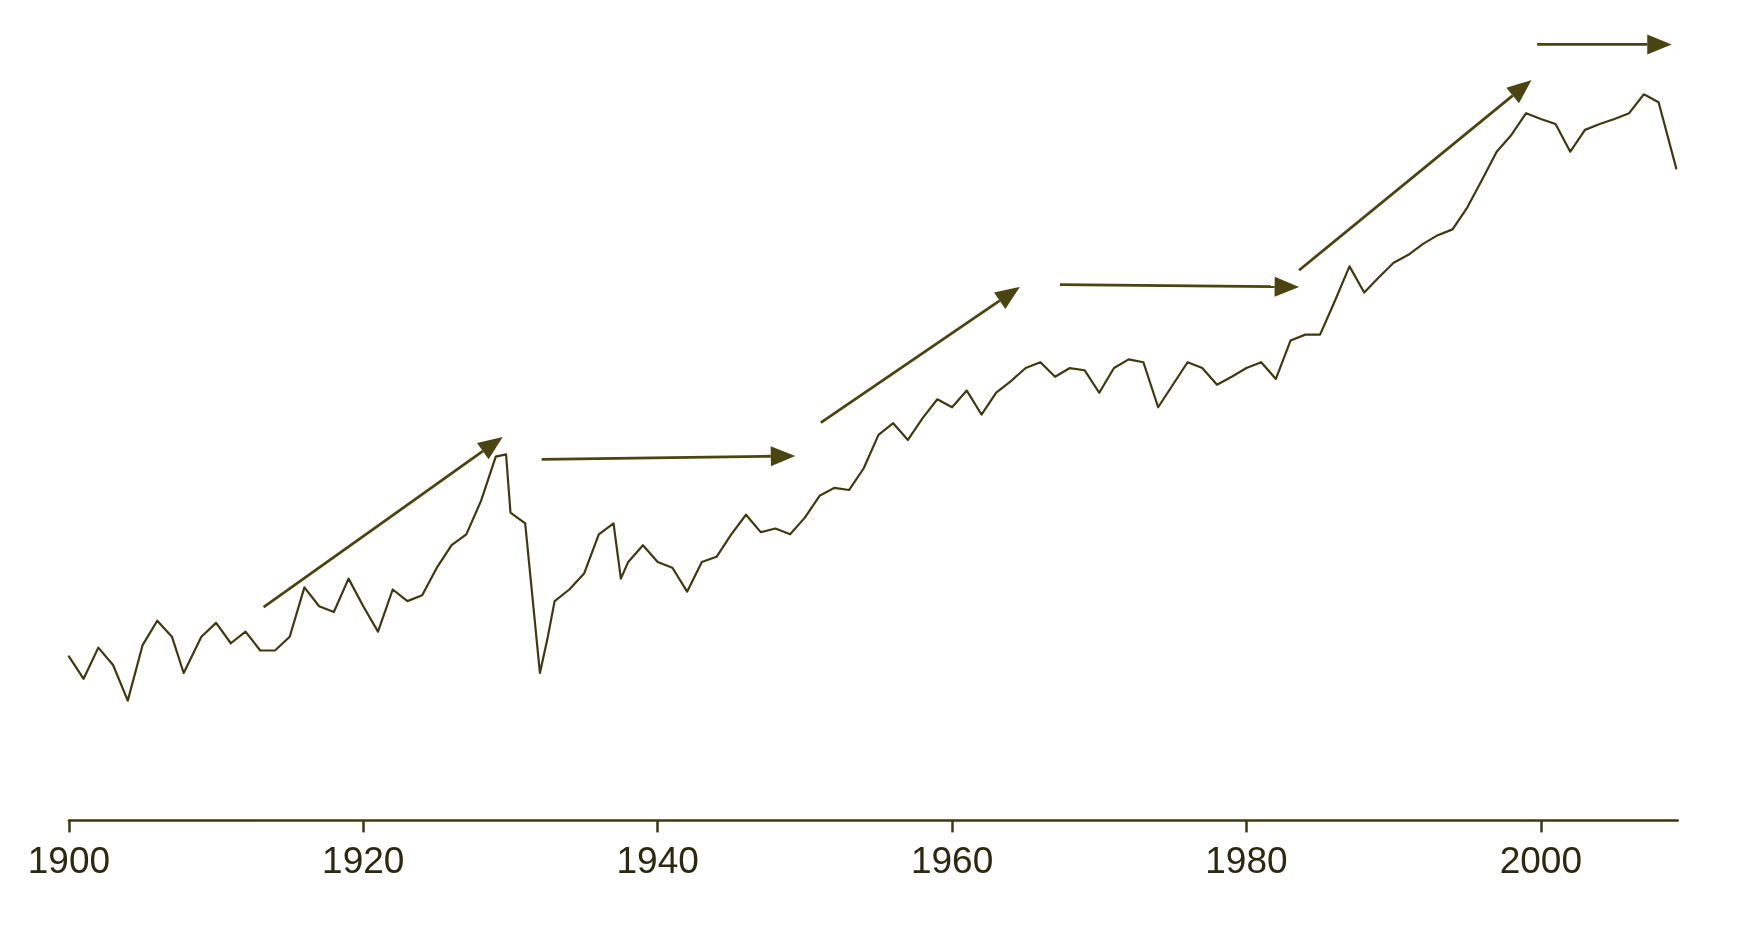  What do you see at coordinates (69, 861) in the screenshot?
I see `x-tick-label: 1900` at bounding box center [69, 861].